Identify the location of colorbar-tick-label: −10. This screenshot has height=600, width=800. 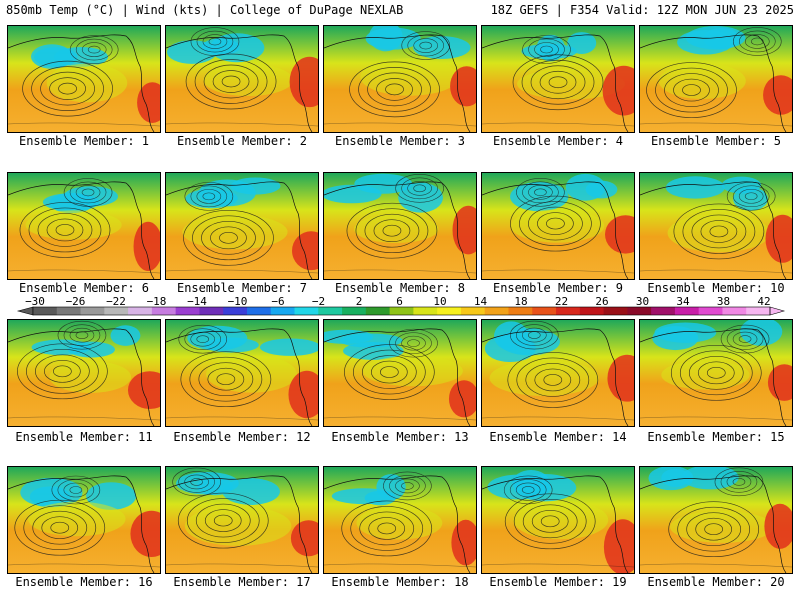
(238, 302).